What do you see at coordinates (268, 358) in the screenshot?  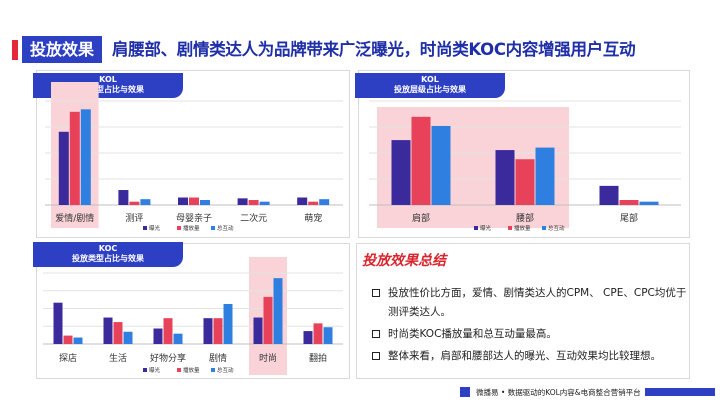 I see `category-label: 时尚` at bounding box center [268, 358].